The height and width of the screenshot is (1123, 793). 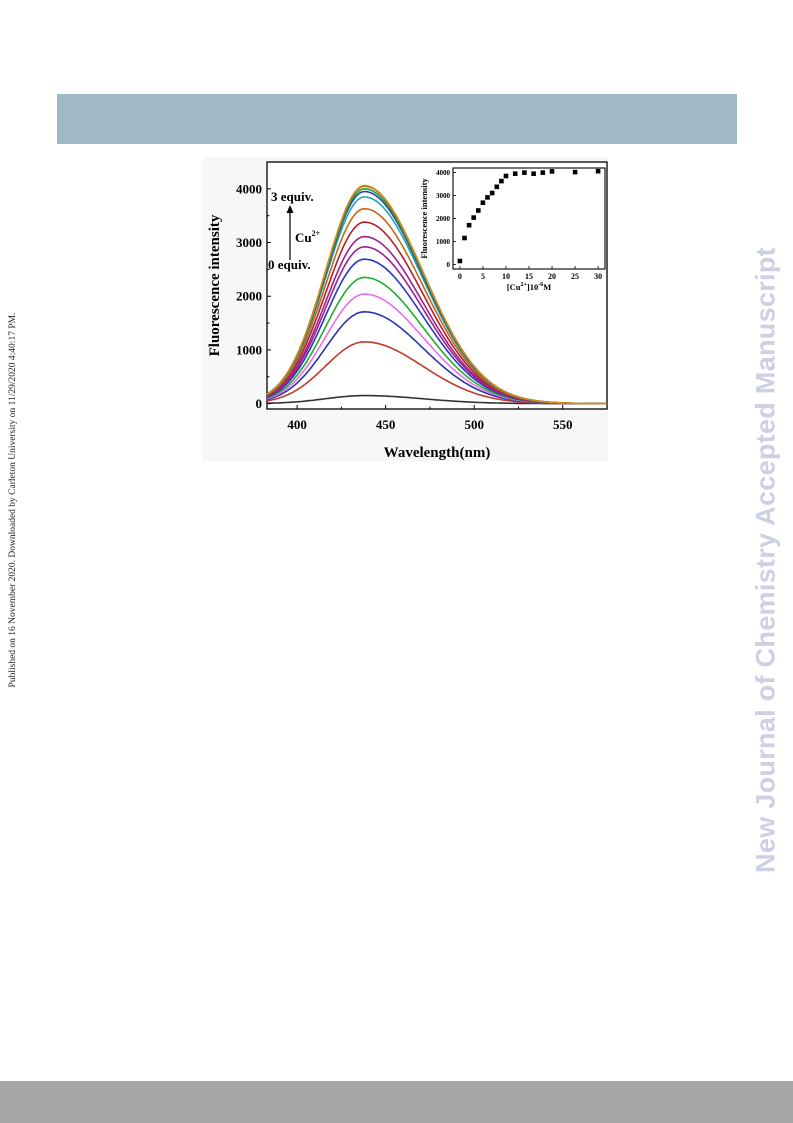 What do you see at coordinates (249, 349) in the screenshot?
I see `y-tick-label: 1000` at bounding box center [249, 349].